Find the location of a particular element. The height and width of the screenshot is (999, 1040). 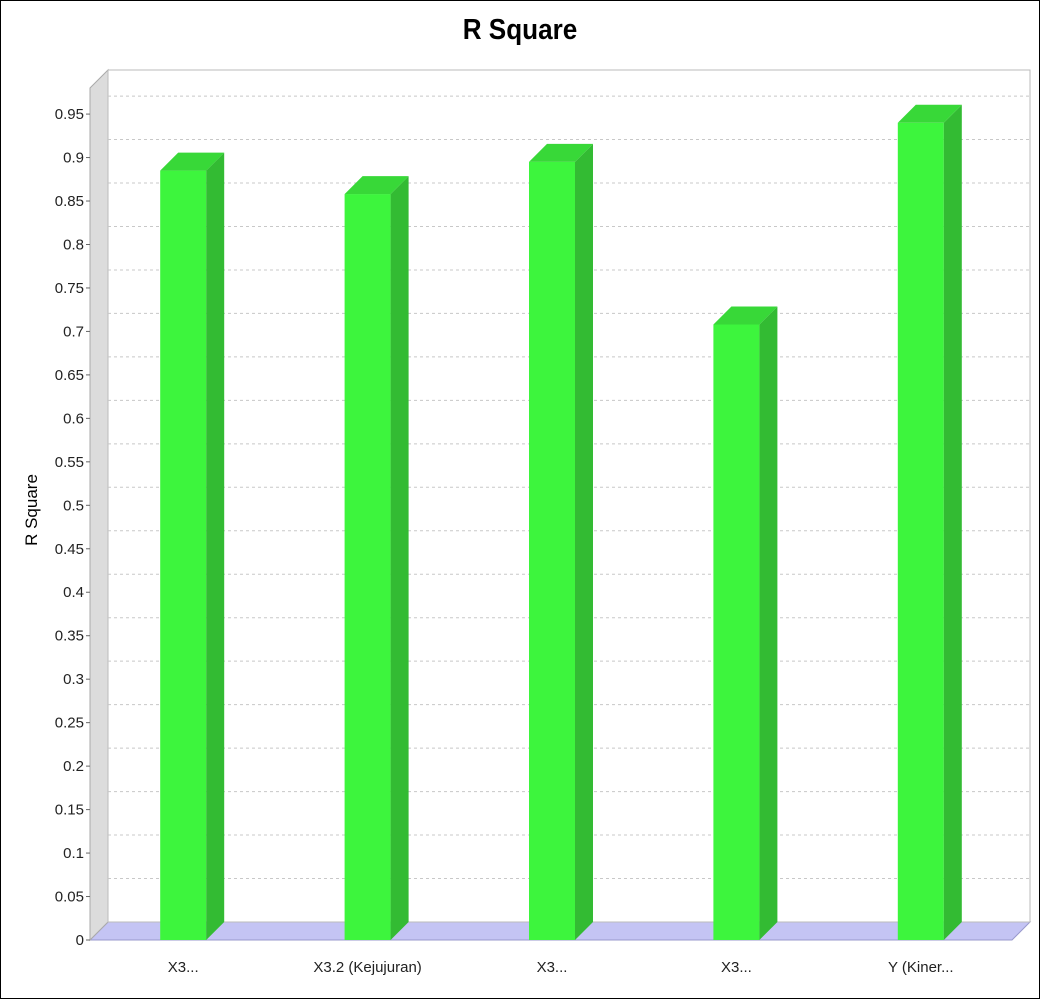

y-tick-label: 0.9 is located at coordinates (73, 158).